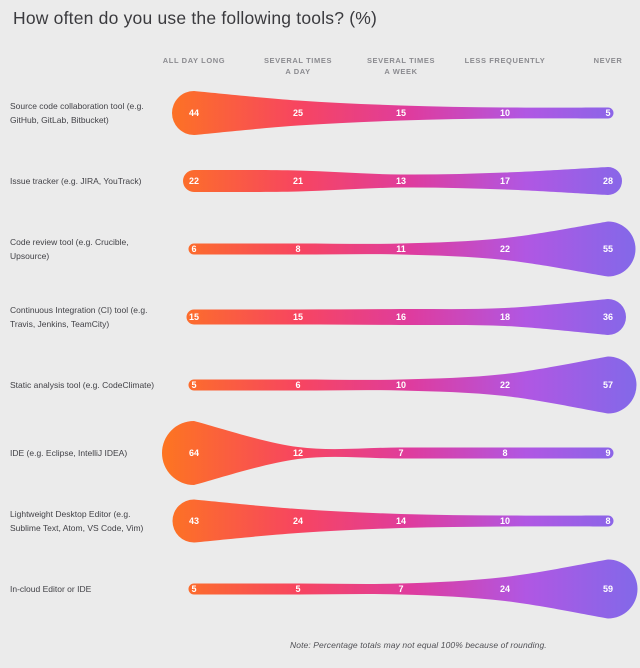 The image size is (640, 668). Describe the element at coordinates (298, 66) in the screenshot. I see `column-header-several-times-a-day: SEVERAL TIMES A DAY` at that location.